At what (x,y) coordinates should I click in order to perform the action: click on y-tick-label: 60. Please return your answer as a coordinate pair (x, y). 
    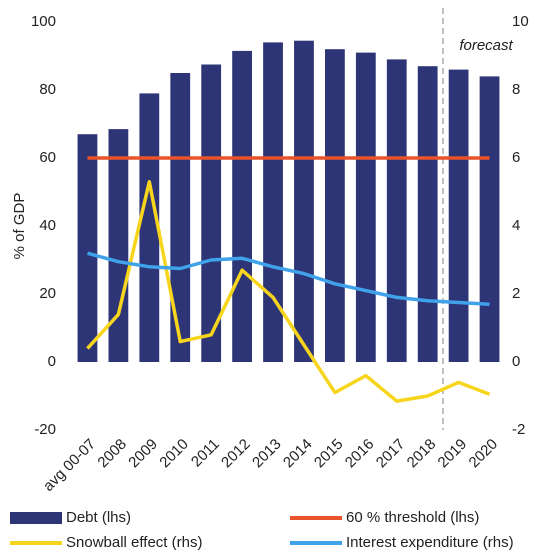
    Looking at the image, I should click on (47, 157).